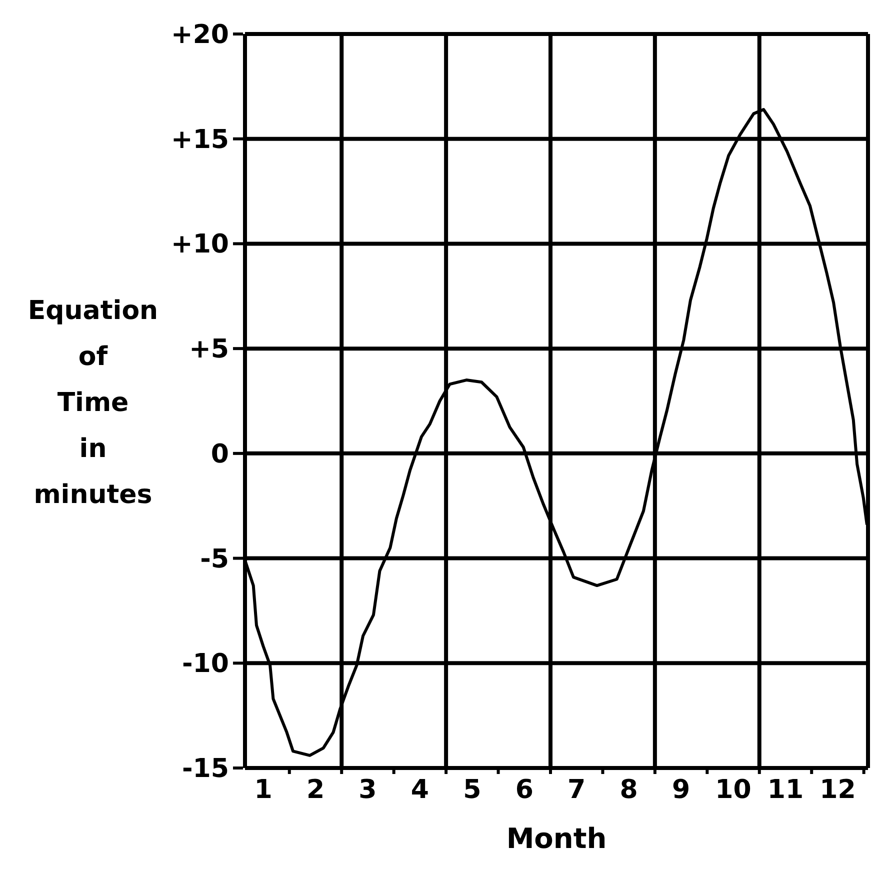  Describe the element at coordinates (209, 349) in the screenshot. I see `y-tick-label: +5` at that location.